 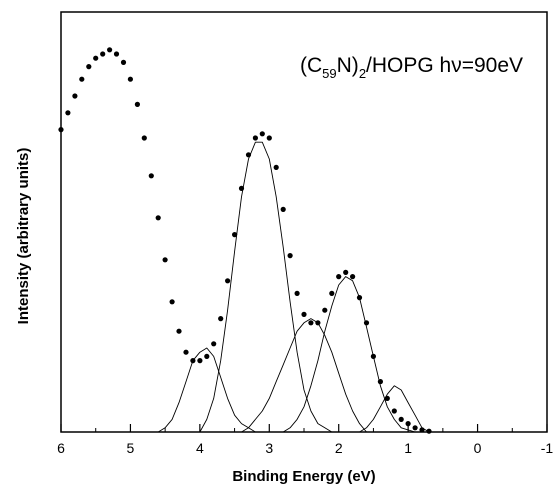 What do you see at coordinates (200, 448) in the screenshot?
I see `x-tick-label: 4` at bounding box center [200, 448].